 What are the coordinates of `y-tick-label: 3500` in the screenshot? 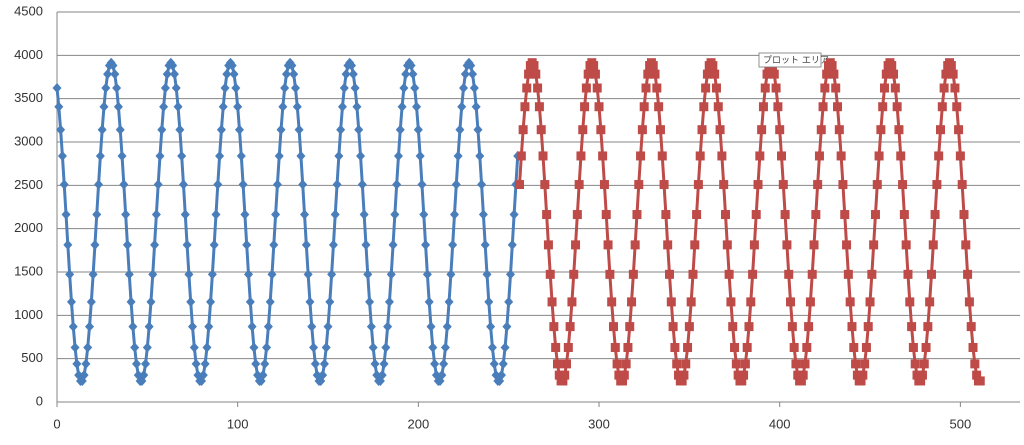 It's located at (28, 97).